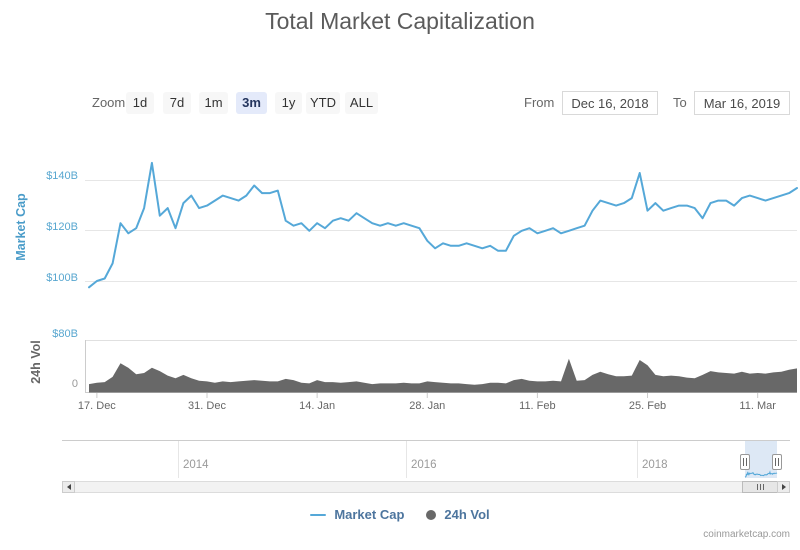  Describe the element at coordinates (207, 406) in the screenshot. I see `x-axis-label: 31. Dec` at that location.